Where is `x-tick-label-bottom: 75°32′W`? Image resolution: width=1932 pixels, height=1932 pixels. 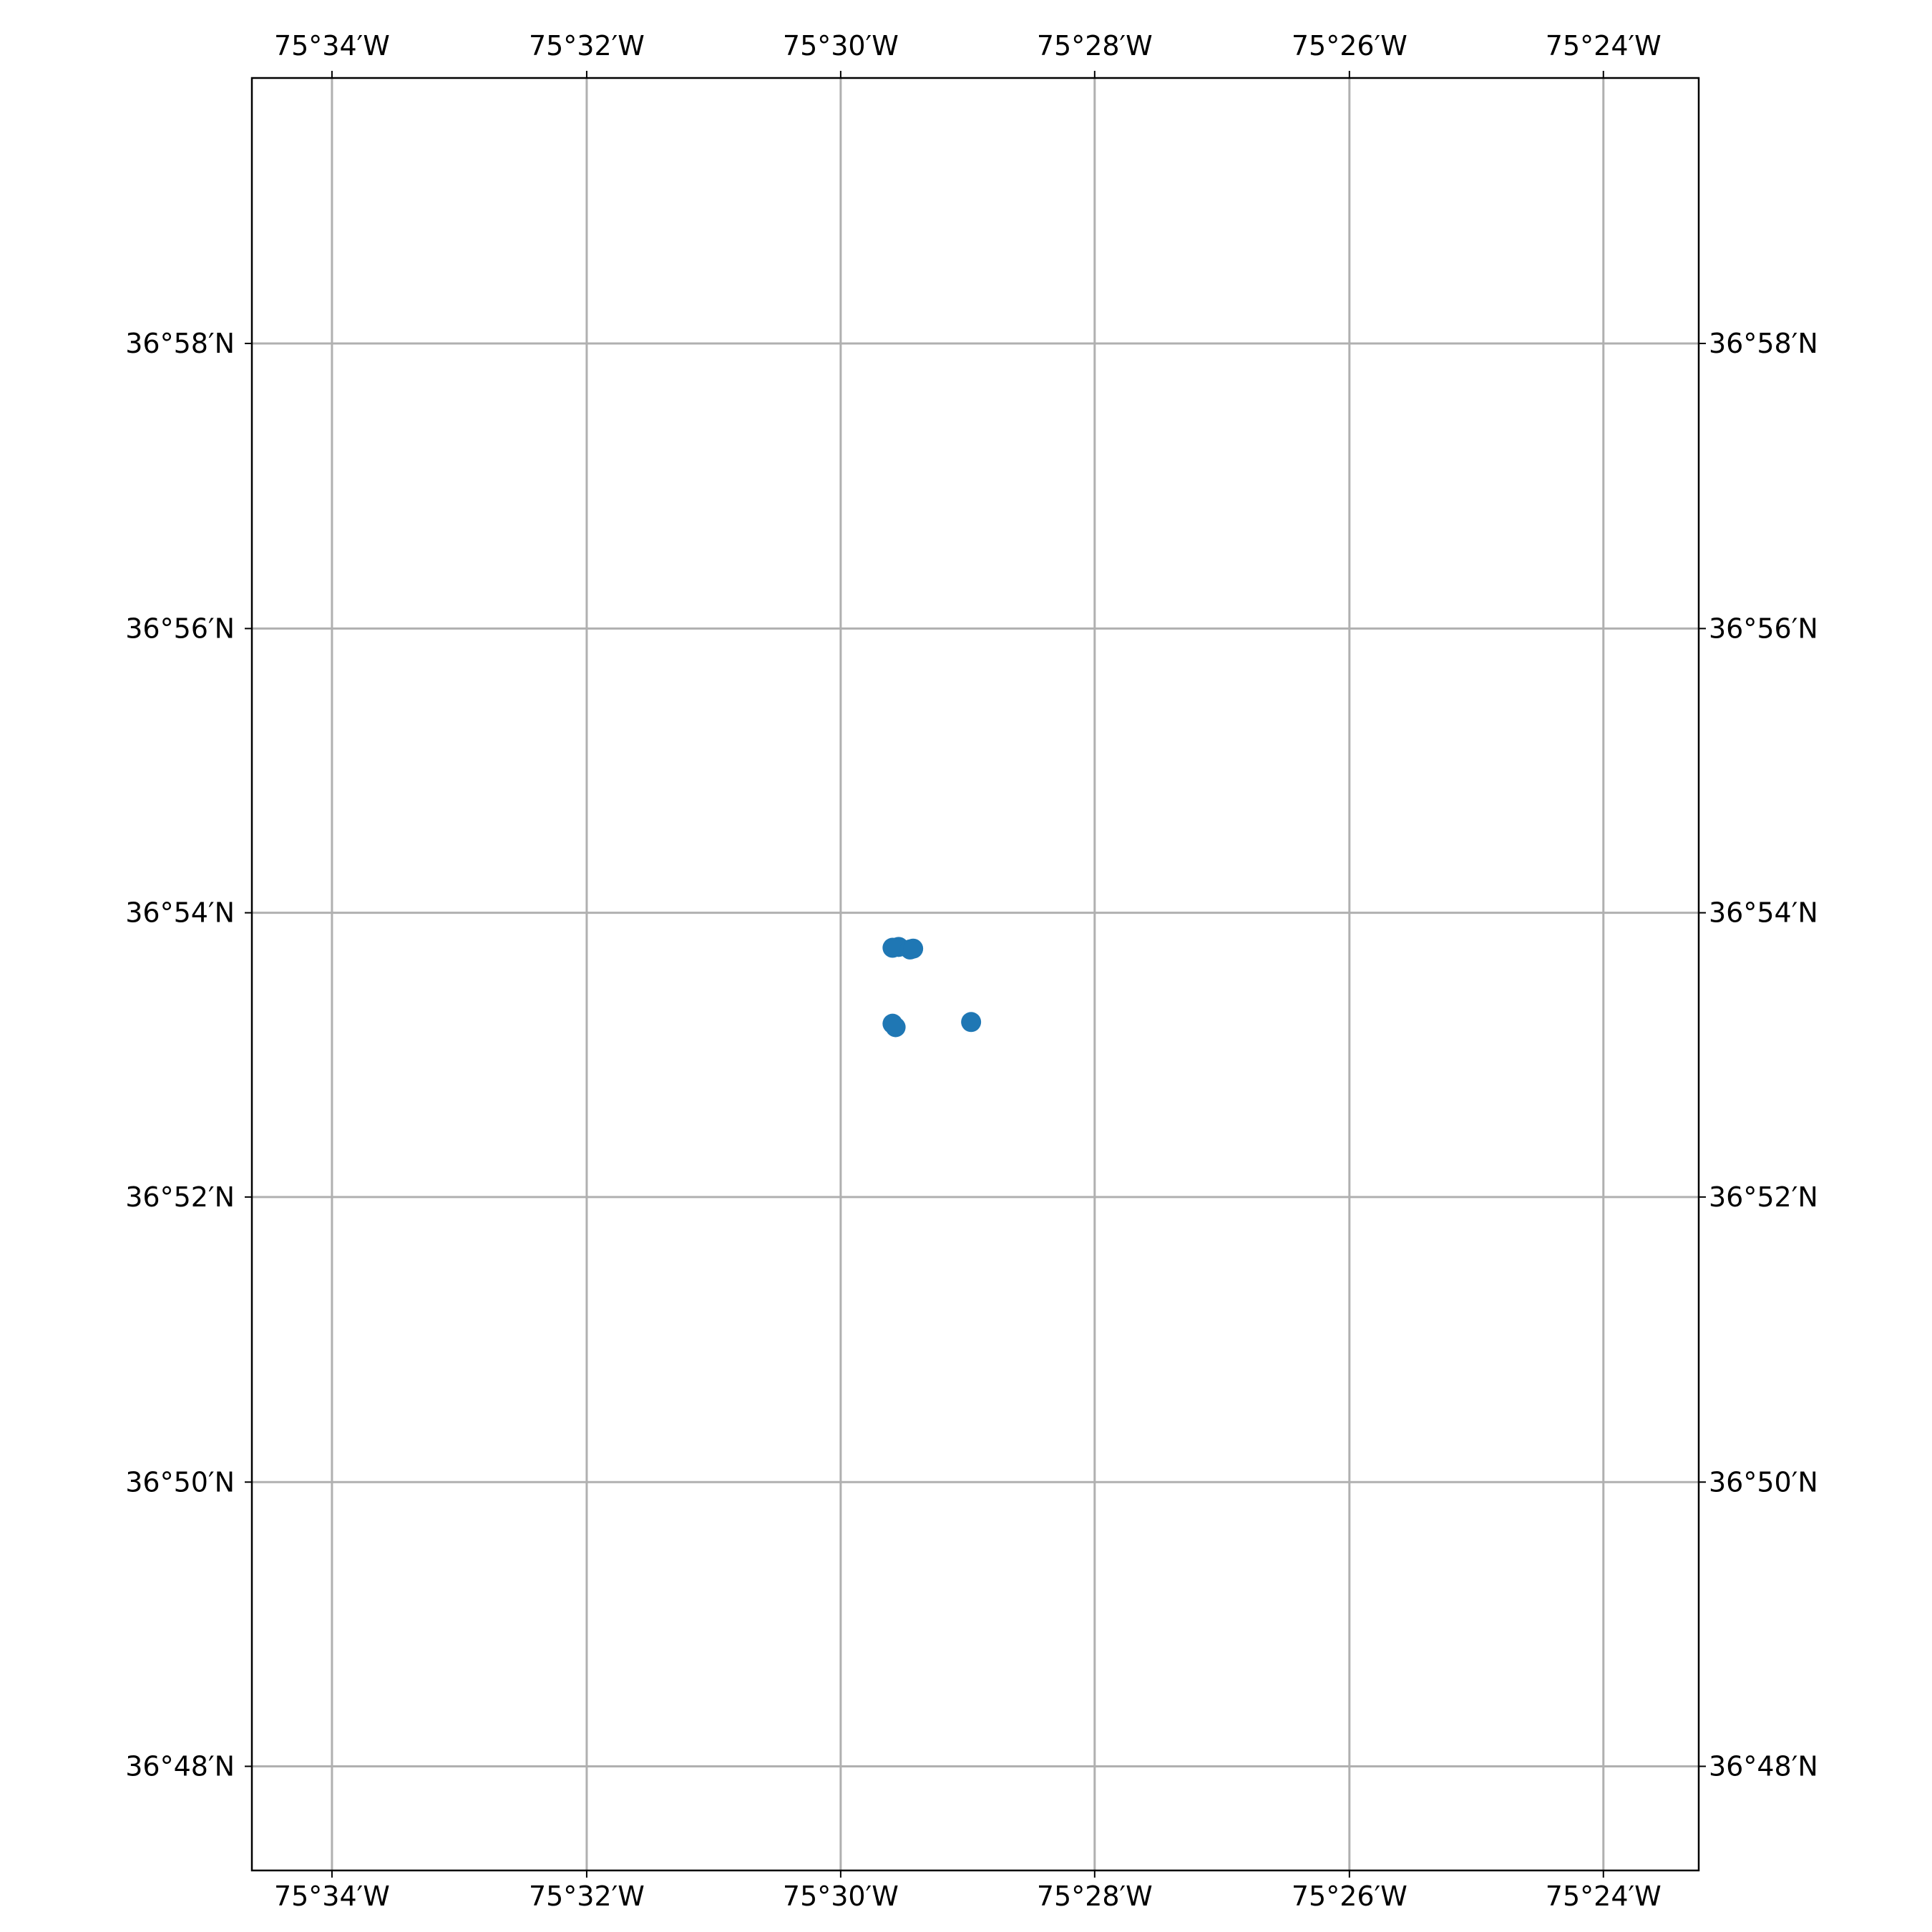
x-tick-label-bottom: 75°32′W is located at coordinates (587, 1896).